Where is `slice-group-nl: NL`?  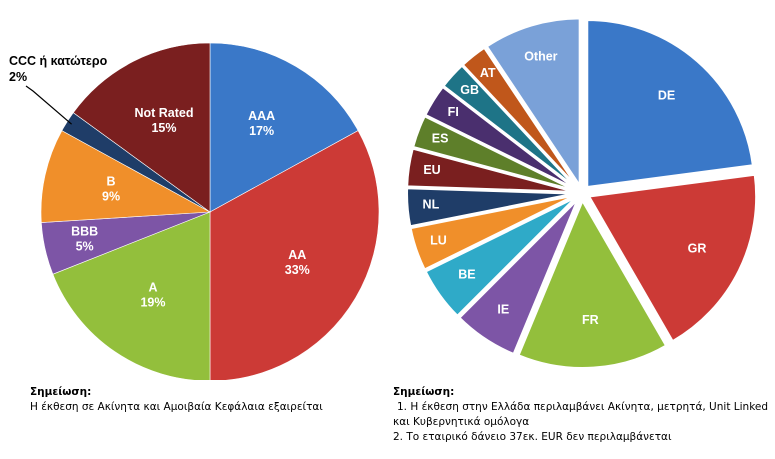
slice-group-nl: NL is located at coordinates (490, 207).